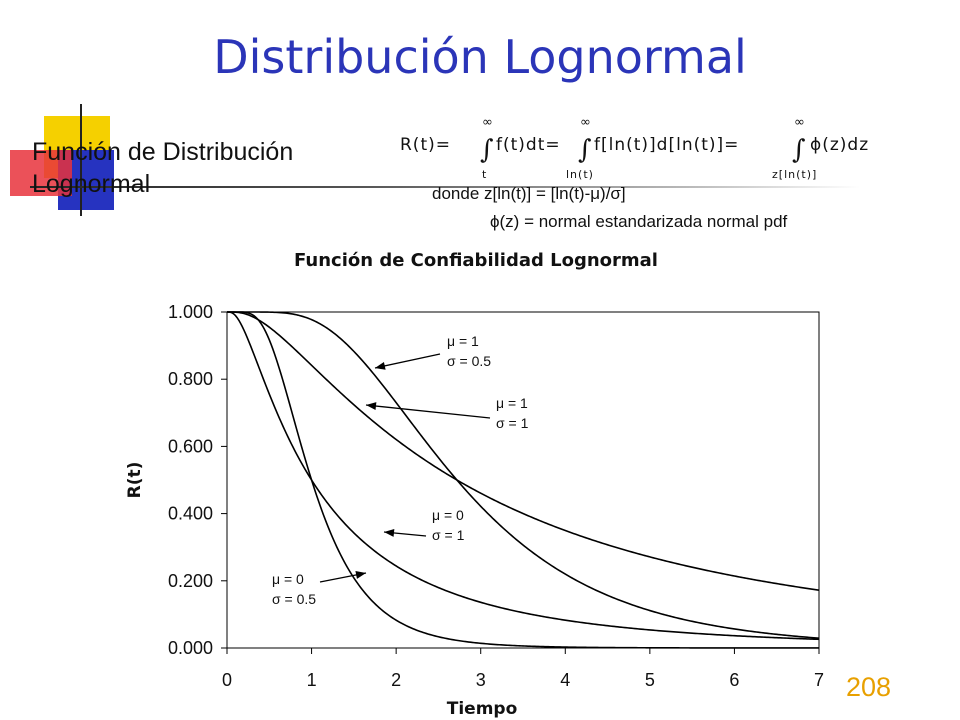  Describe the element at coordinates (666, 145) in the screenshot. I see `formula-term-2: f[ln(t)]d[ln(t)]=` at that location.